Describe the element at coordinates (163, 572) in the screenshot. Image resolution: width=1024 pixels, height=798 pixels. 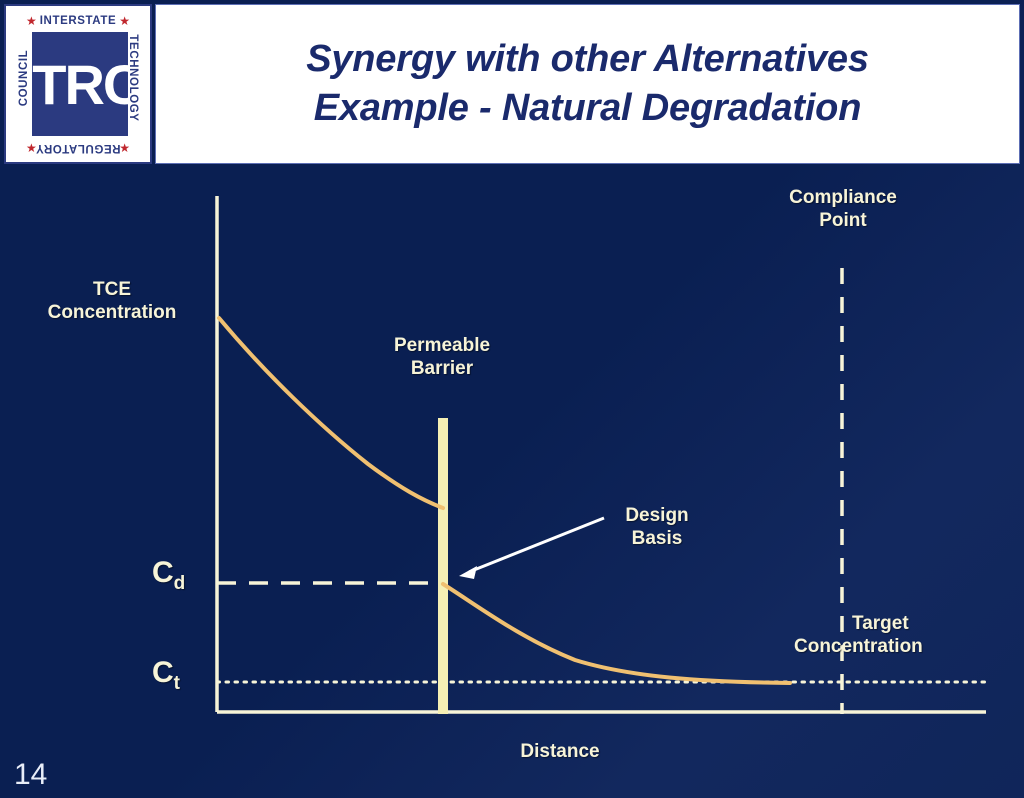
I see `cd-symbol-base: C` at that location.